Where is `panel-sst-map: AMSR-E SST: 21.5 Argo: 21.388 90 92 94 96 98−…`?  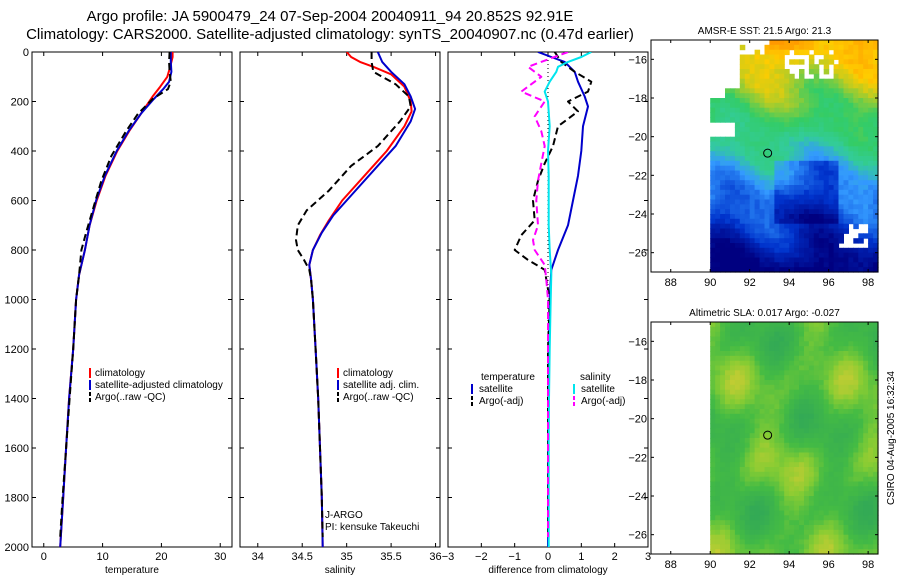 panel-sst-map: AMSR-E SST: 21.5 Argo: 21.388 90 92 94 96 98−… is located at coordinates (753, 157).